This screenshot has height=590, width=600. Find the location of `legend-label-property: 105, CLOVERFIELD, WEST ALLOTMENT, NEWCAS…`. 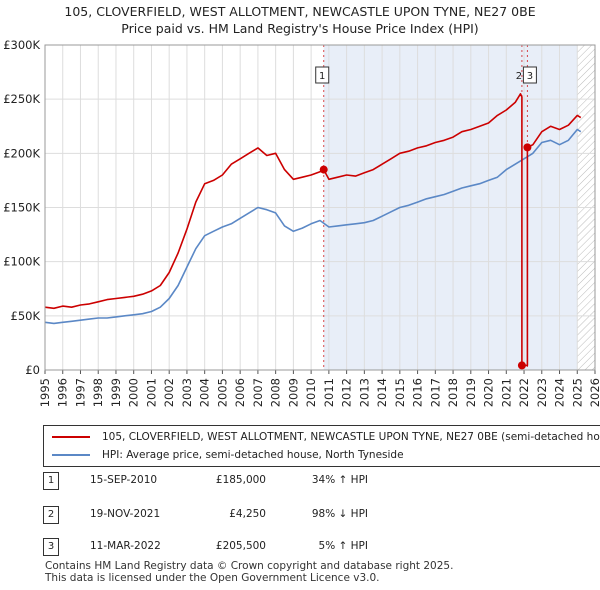

legend-label-property: 105, CLOVERFIELD, WEST ALLOTMENT, NEWCAS… is located at coordinates (351, 437).